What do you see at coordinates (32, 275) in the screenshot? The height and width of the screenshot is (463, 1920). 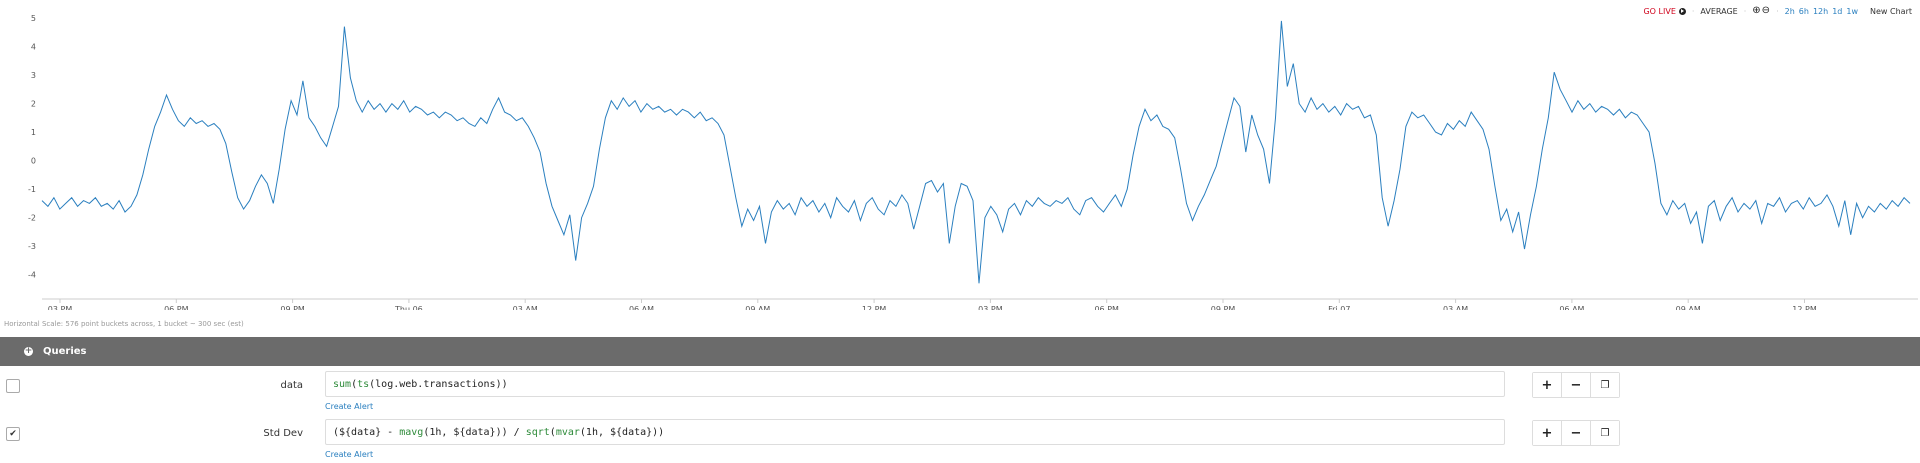 I see `y-tick-label: -4` at bounding box center [32, 275].